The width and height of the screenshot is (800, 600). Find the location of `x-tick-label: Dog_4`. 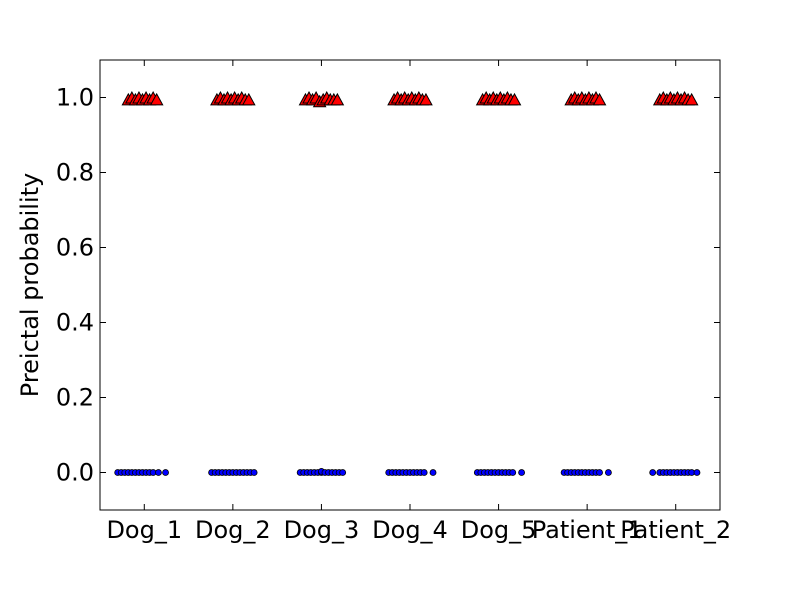

x-tick-label: Dog_4 is located at coordinates (410, 530).